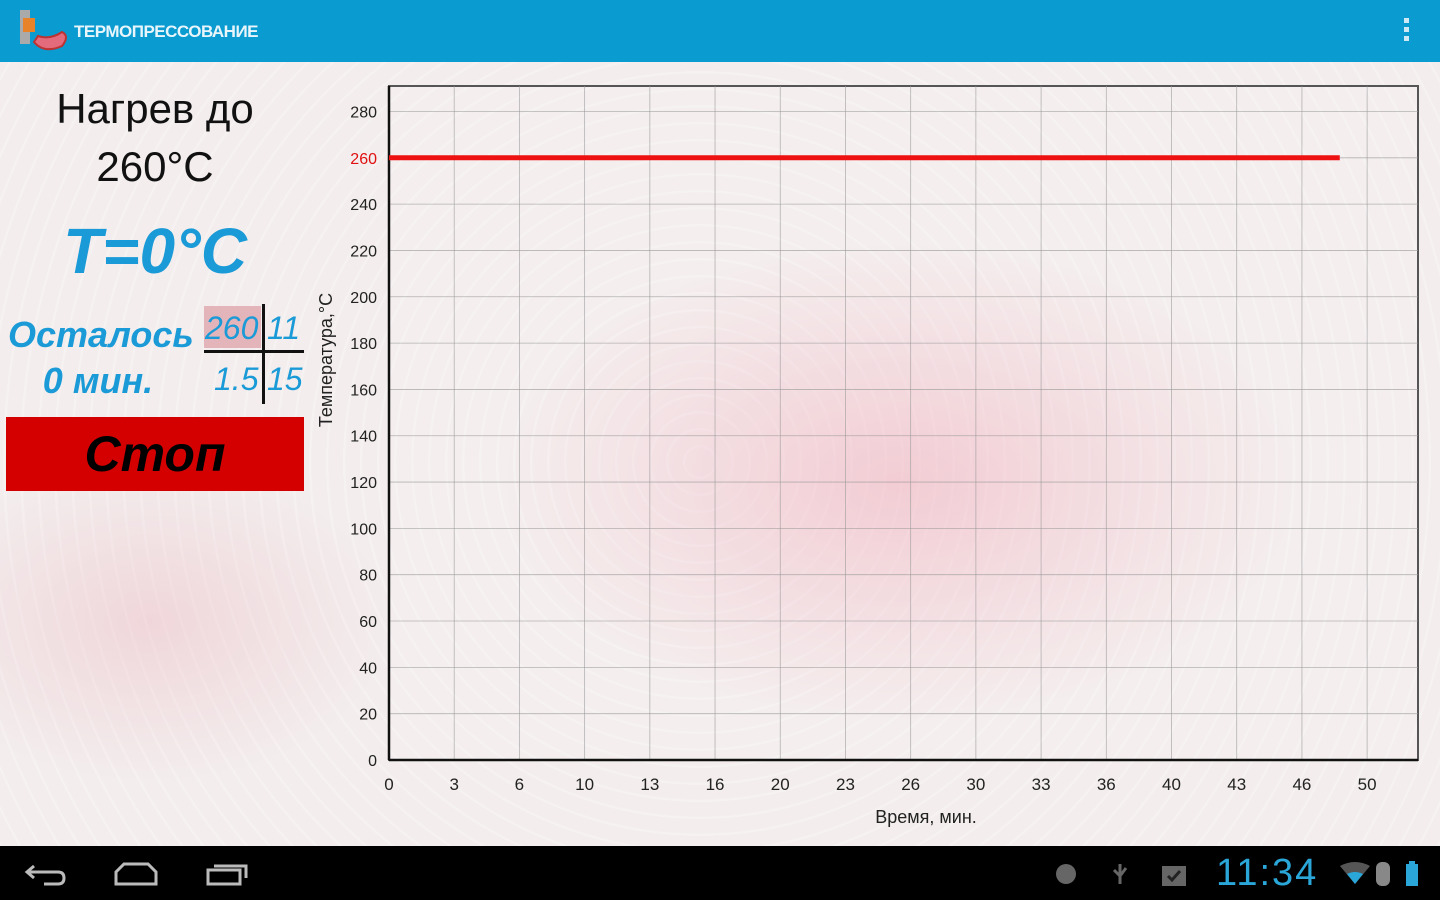 The image size is (1440, 900). What do you see at coordinates (649, 784) in the screenshot?
I see `x-tick-label: 13` at bounding box center [649, 784].